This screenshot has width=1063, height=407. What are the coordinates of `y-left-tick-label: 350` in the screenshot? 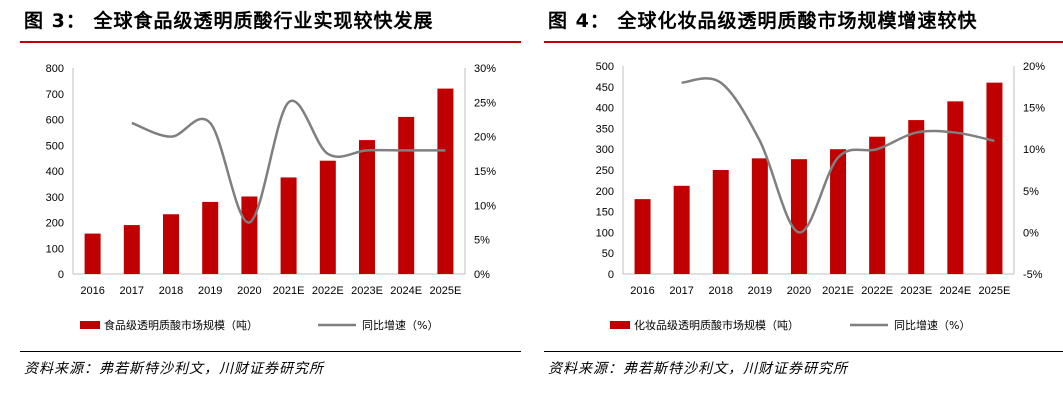 It's located at (605, 129).